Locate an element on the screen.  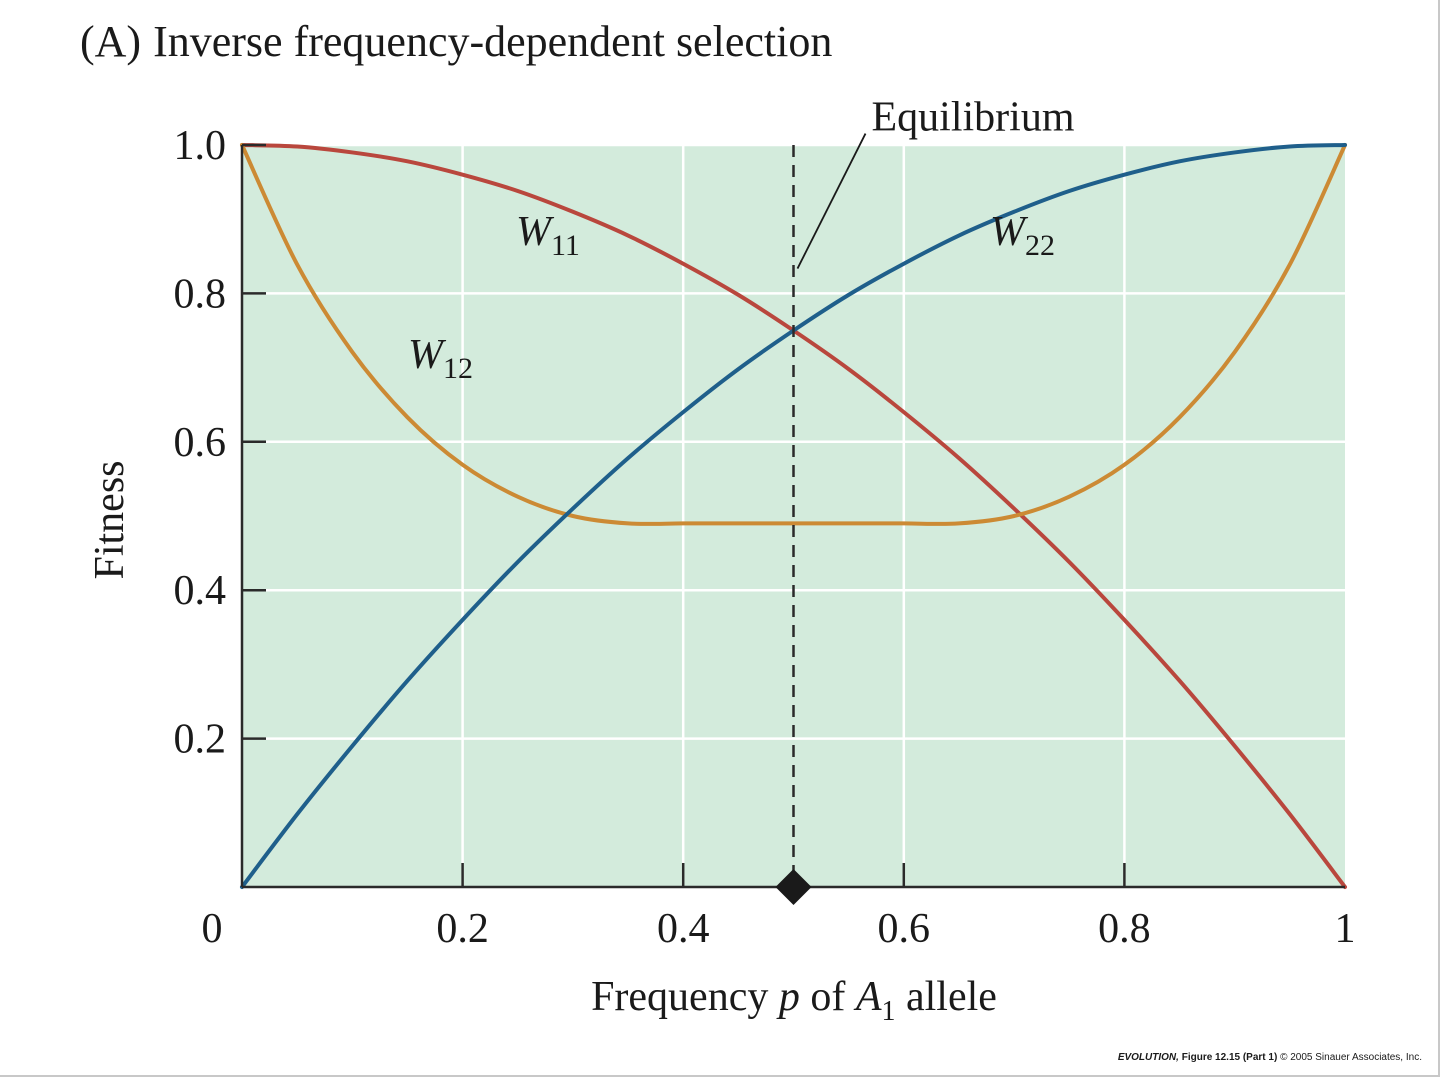
w22-label: W22 is located at coordinates (1022, 235).